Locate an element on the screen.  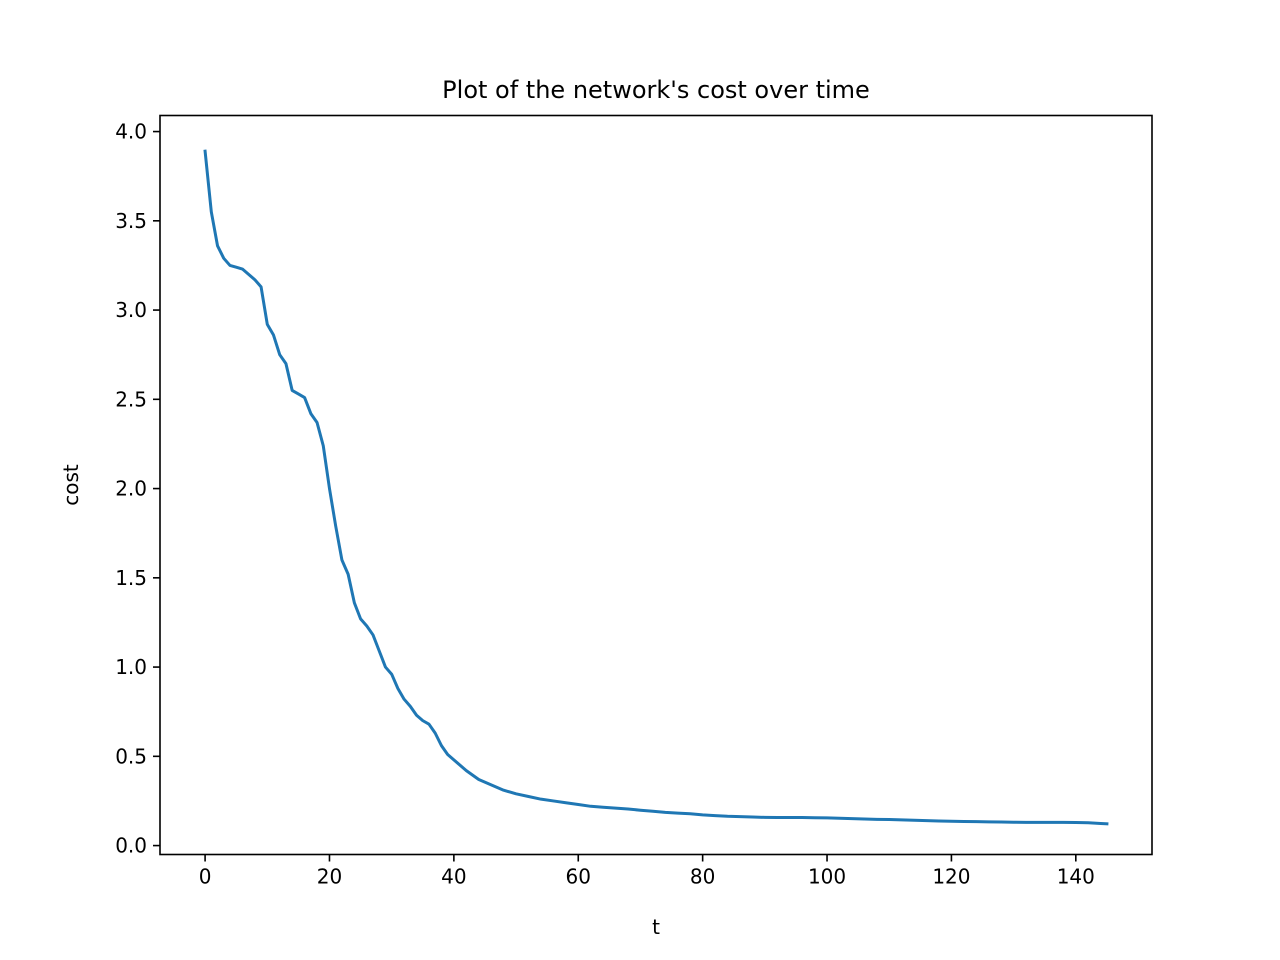
y-tick-label: 2.0 is located at coordinates (131, 489).